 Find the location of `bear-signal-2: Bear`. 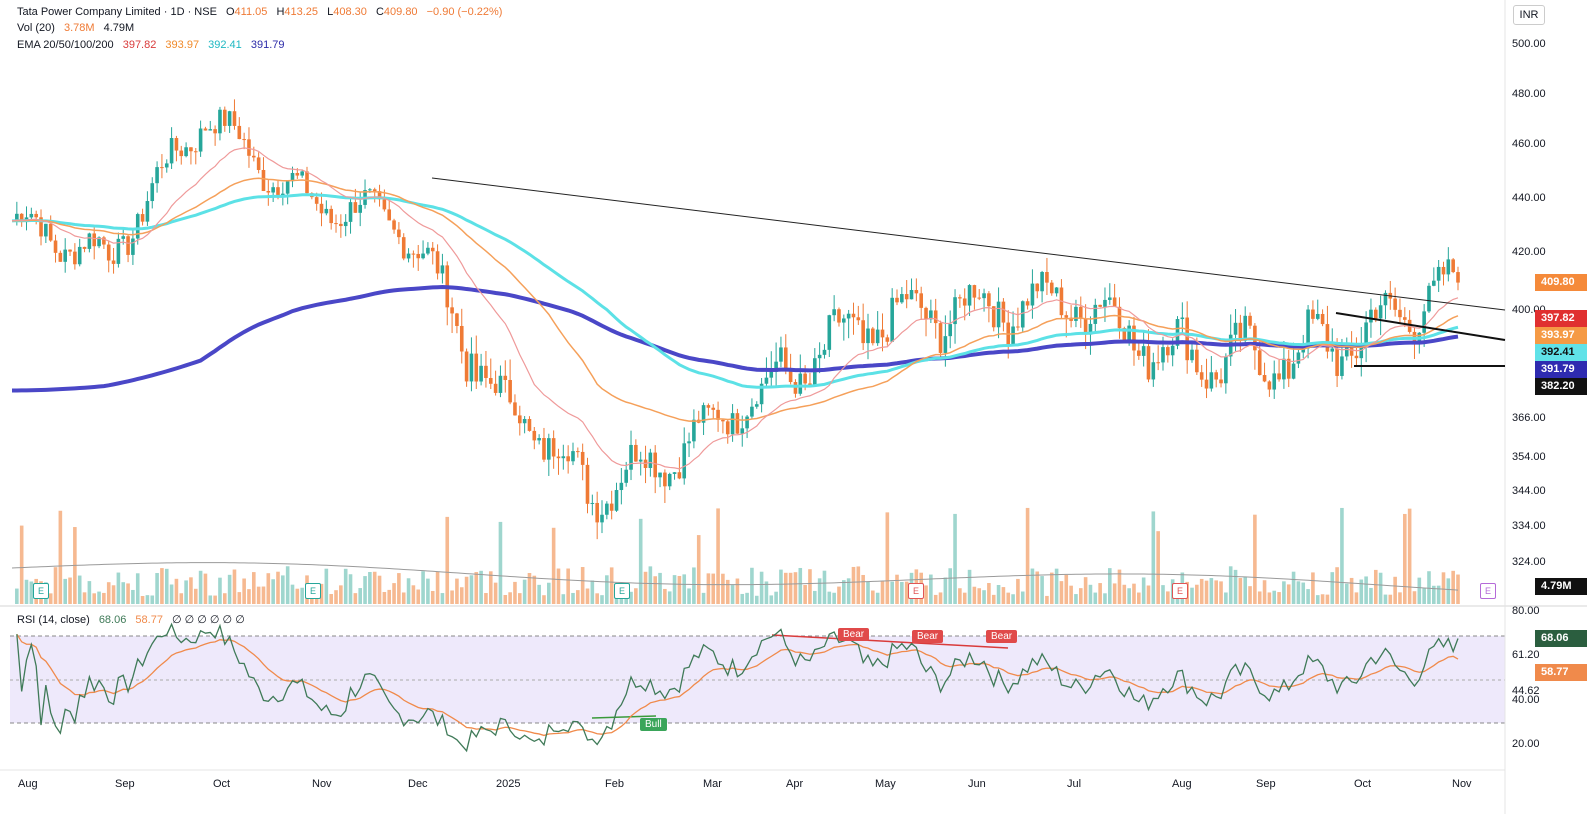

bear-signal-2: Bear is located at coordinates (928, 636).